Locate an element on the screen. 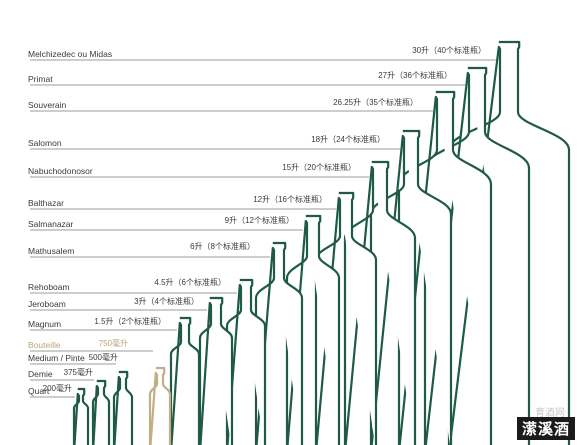  bottle-volume-medium-pinte: 500毫升 is located at coordinates (103, 357).